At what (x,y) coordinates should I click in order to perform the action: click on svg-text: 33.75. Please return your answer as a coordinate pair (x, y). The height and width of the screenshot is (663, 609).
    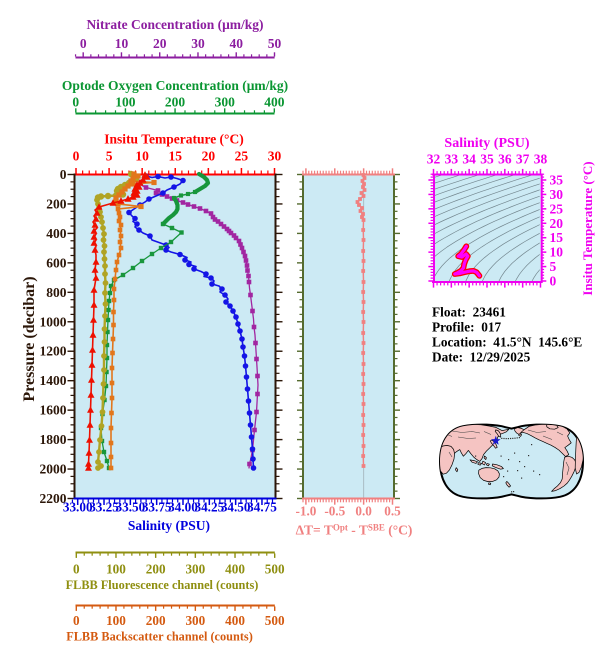
    Looking at the image, I should click on (157, 507).